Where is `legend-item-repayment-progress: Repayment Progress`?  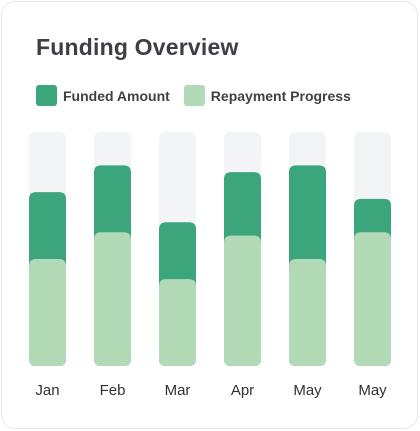 legend-item-repayment-progress: Repayment Progress is located at coordinates (267, 95).